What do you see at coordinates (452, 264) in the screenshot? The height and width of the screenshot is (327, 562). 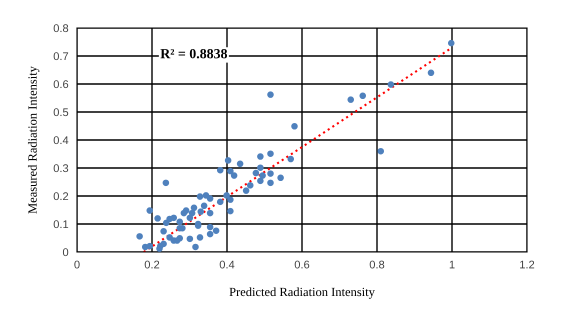 I see `x-tick-label: 1` at bounding box center [452, 264].